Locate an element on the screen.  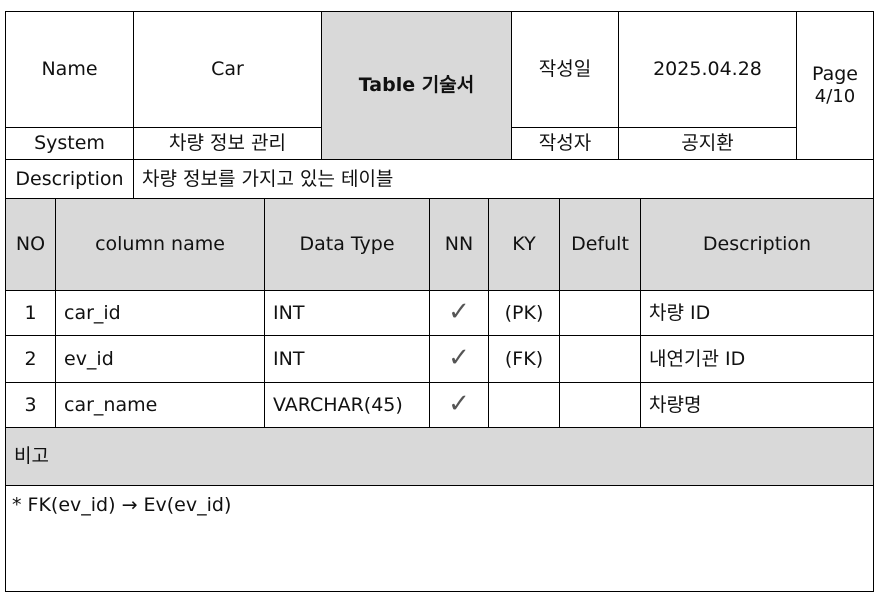
remarks-label: 비고 is located at coordinates (439, 457).